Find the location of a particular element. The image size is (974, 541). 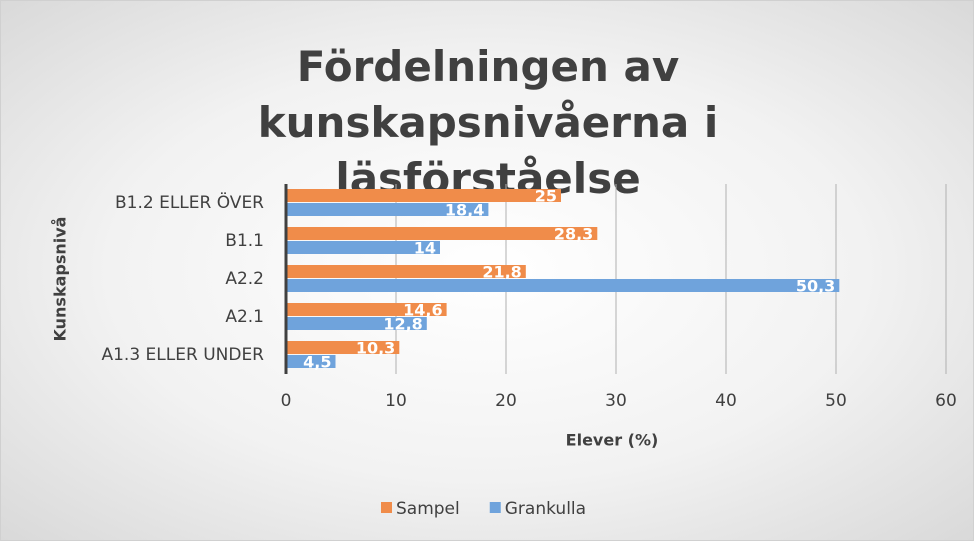

legend-label: Sampel is located at coordinates (428, 509).